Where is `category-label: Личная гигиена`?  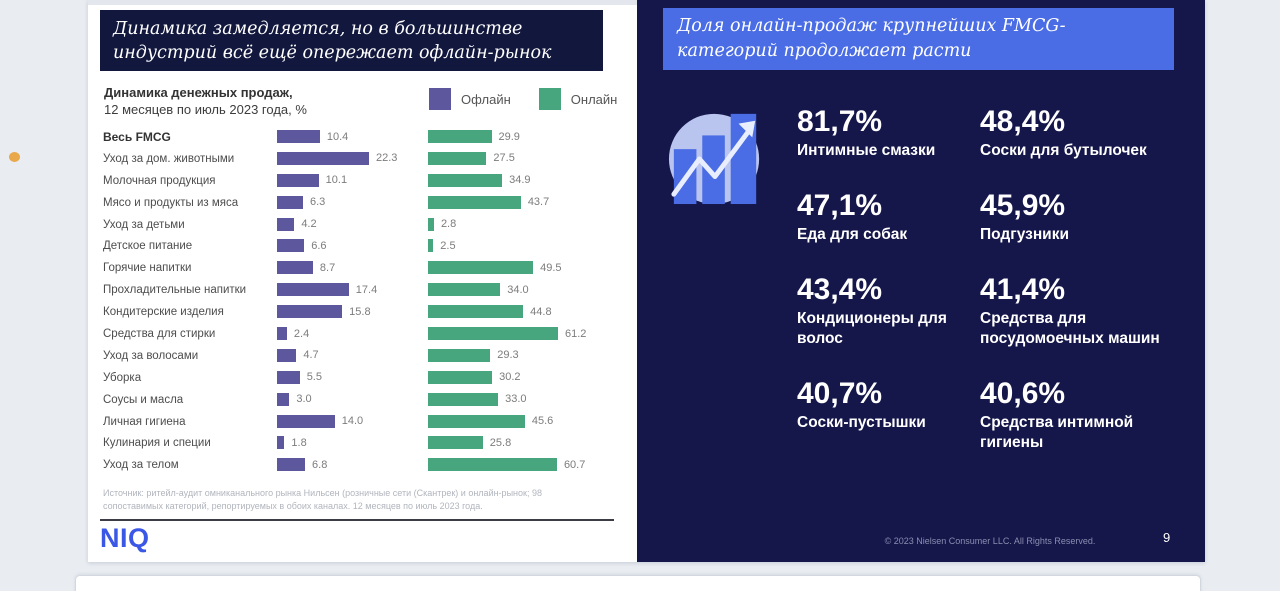 category-label: Личная гигиена is located at coordinates (144, 421).